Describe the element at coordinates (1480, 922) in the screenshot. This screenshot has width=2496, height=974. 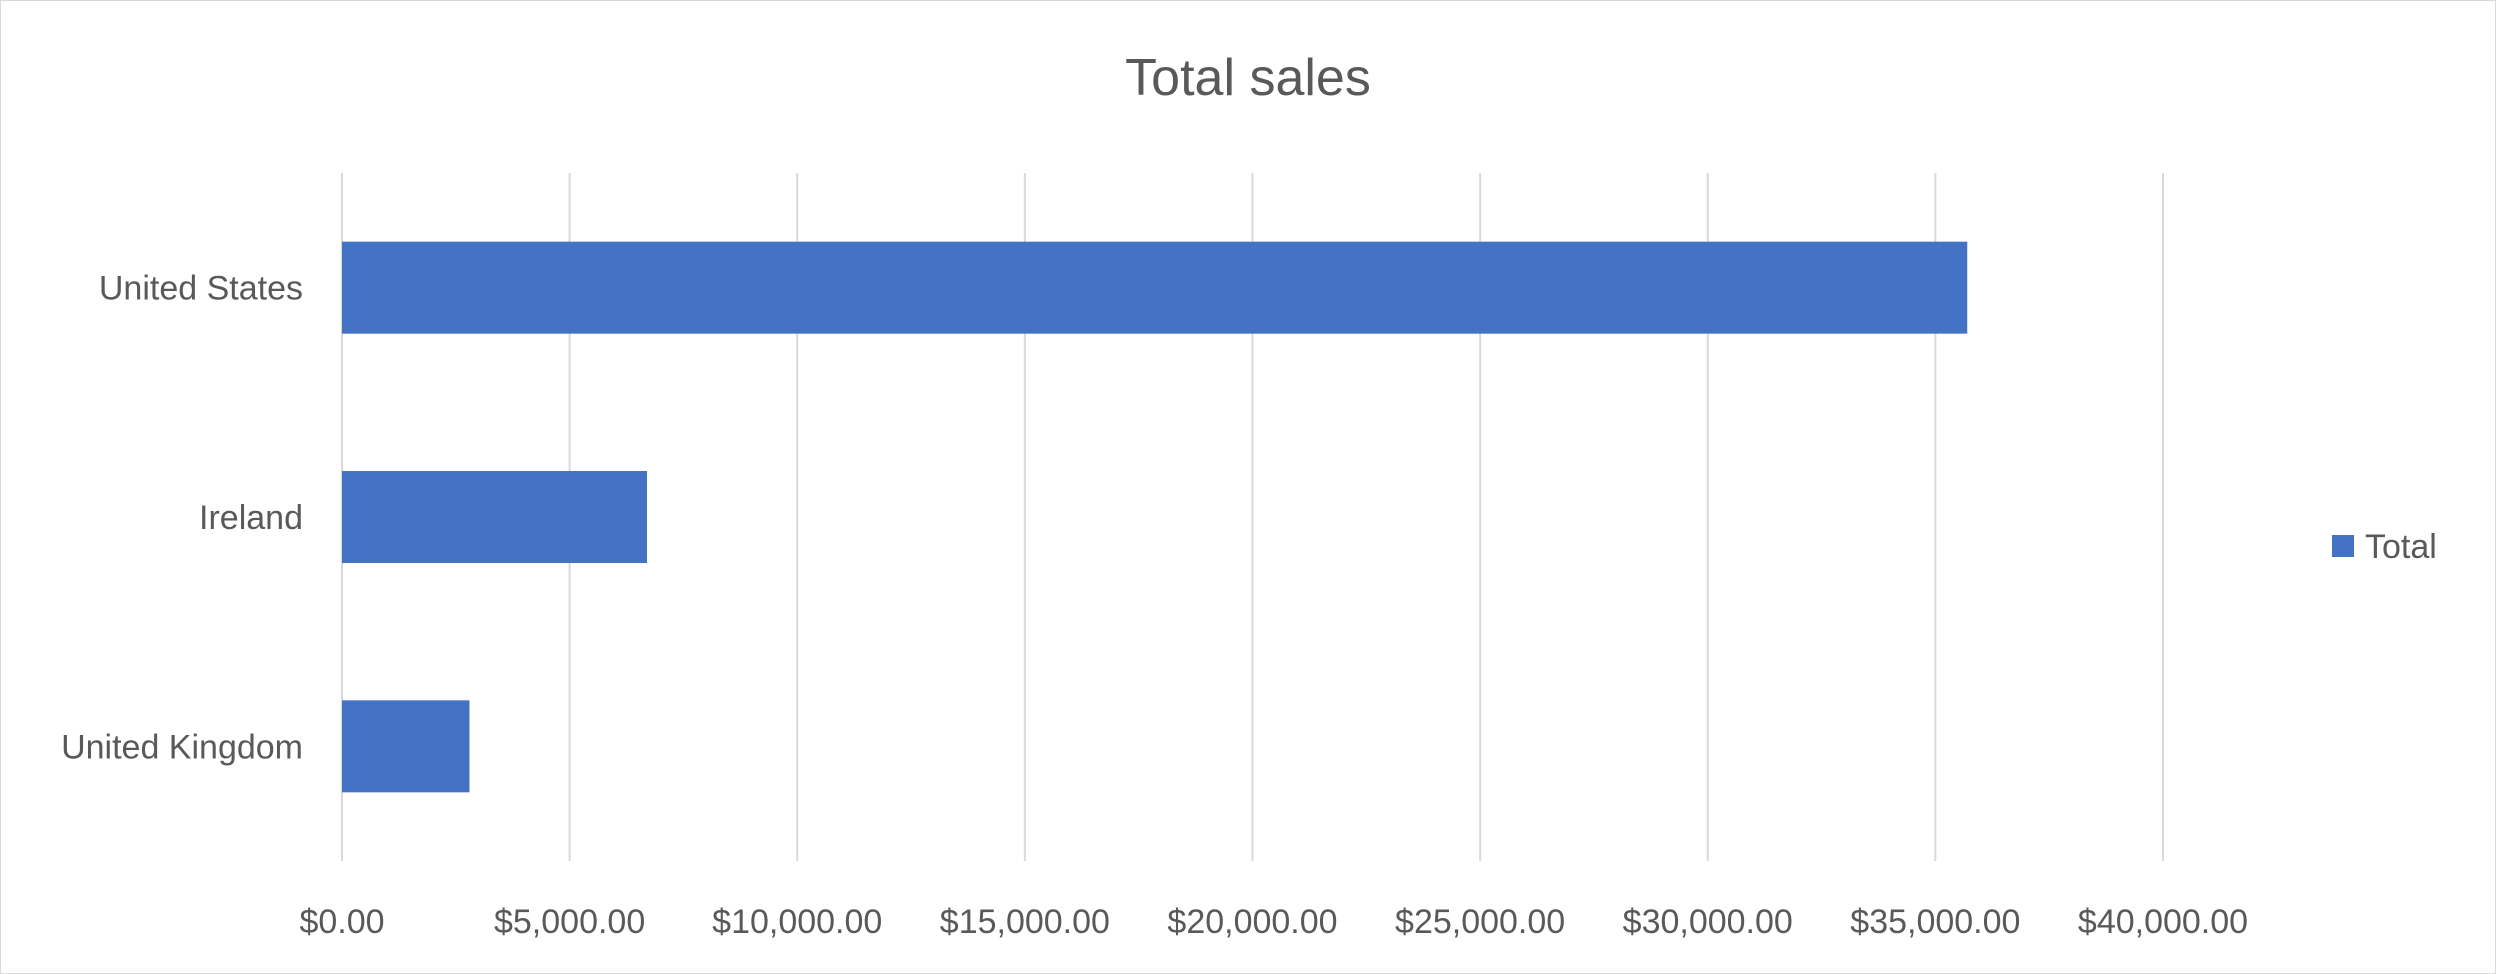
I see `x-tick-label: $25,000.00` at that location.